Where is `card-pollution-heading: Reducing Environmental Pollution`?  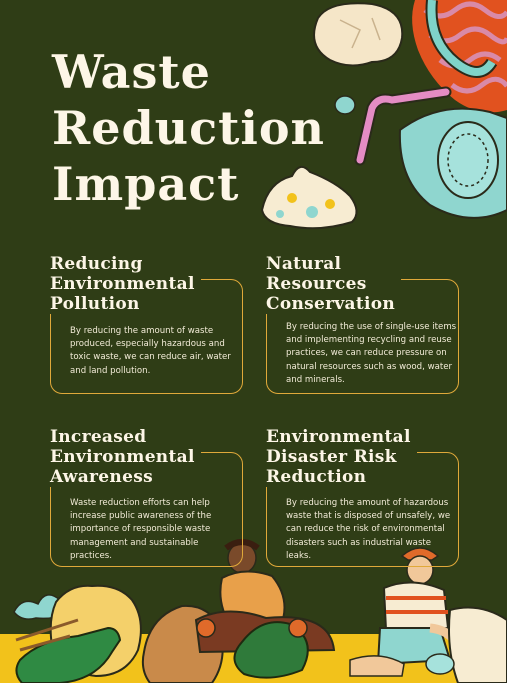 card-pollution-heading: Reducing Environmental Pollution is located at coordinates (125, 284).